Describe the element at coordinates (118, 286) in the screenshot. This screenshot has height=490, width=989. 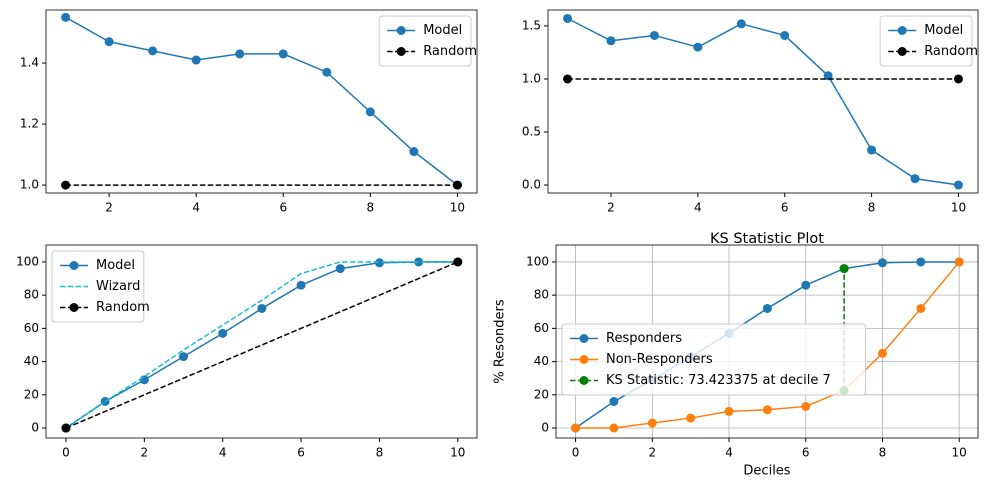
I see `legend-label: Wizard` at that location.